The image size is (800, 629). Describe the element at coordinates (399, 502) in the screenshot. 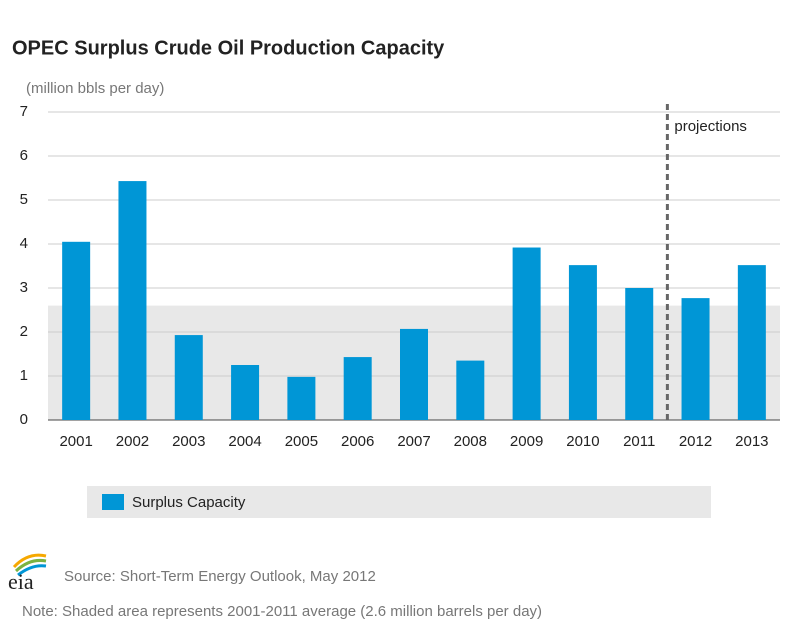

I see `legend-box` at that location.